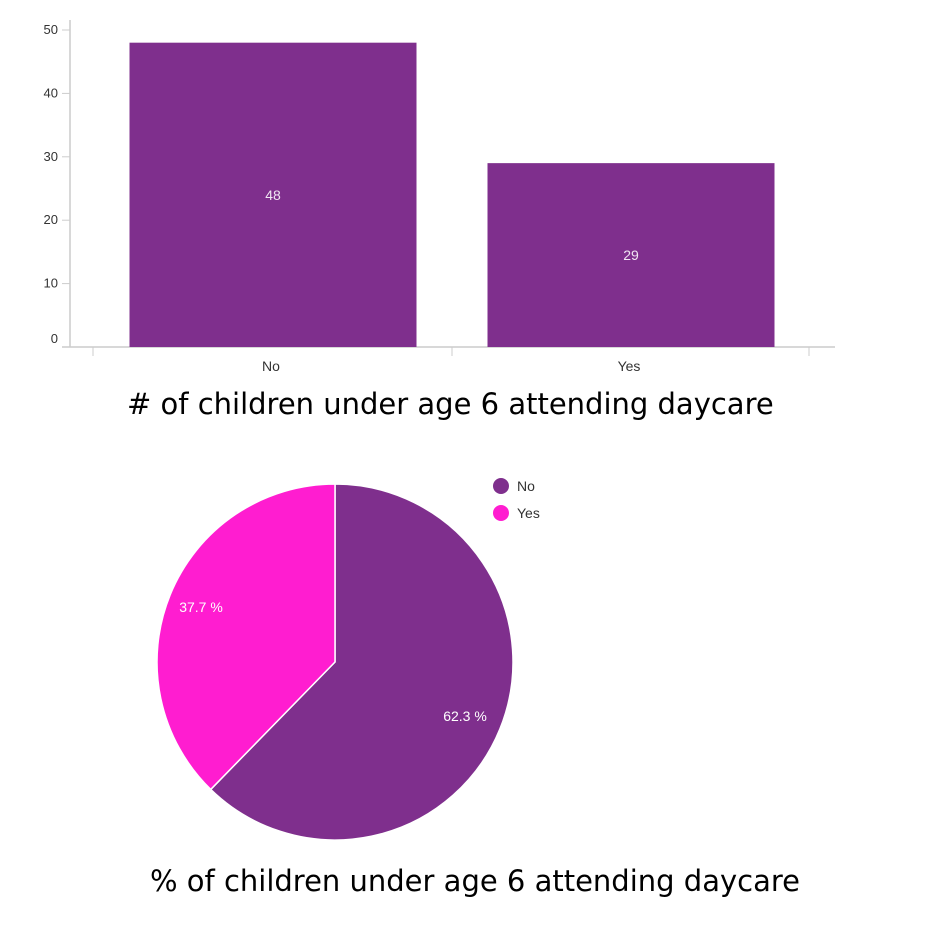 This screenshot has height=937, width=929. Describe the element at coordinates (271, 366) in the screenshot. I see `x-tick-label: No` at that location.